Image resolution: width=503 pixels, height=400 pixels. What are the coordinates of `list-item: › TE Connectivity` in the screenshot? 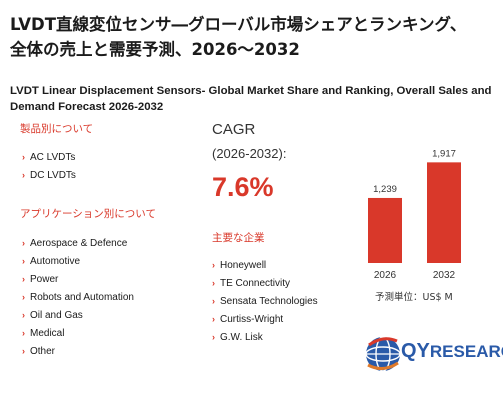 It's located at (265, 283).